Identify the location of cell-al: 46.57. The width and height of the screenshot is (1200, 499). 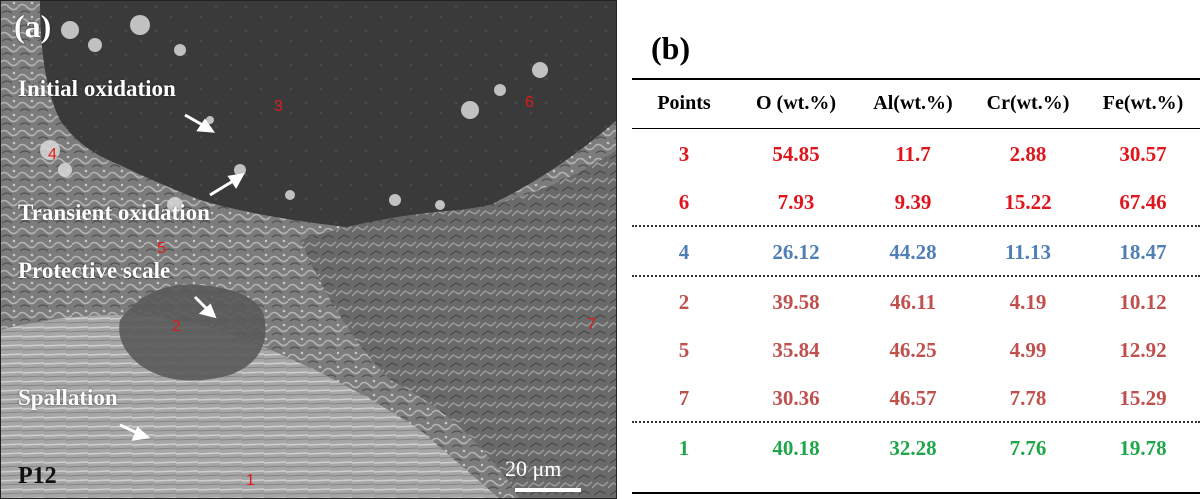
(913, 398).